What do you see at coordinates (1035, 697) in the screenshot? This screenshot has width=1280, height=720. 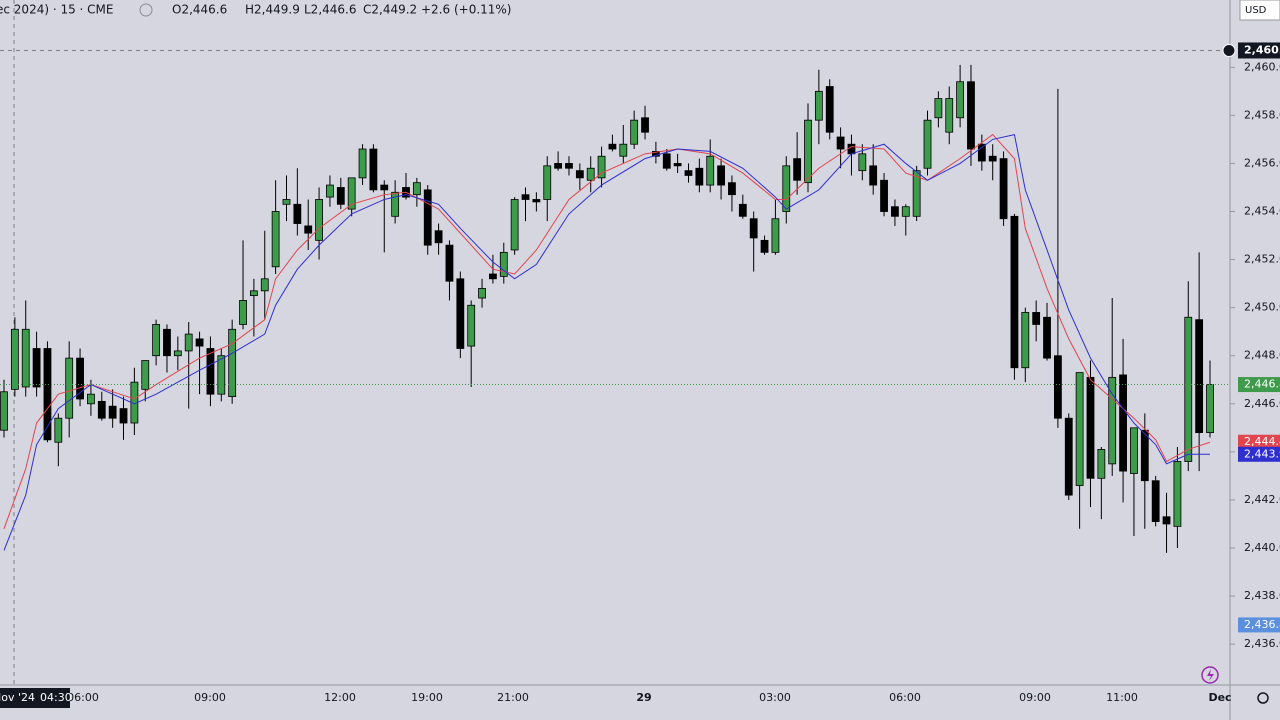 I see `x-tick-label: 09:00` at bounding box center [1035, 697].